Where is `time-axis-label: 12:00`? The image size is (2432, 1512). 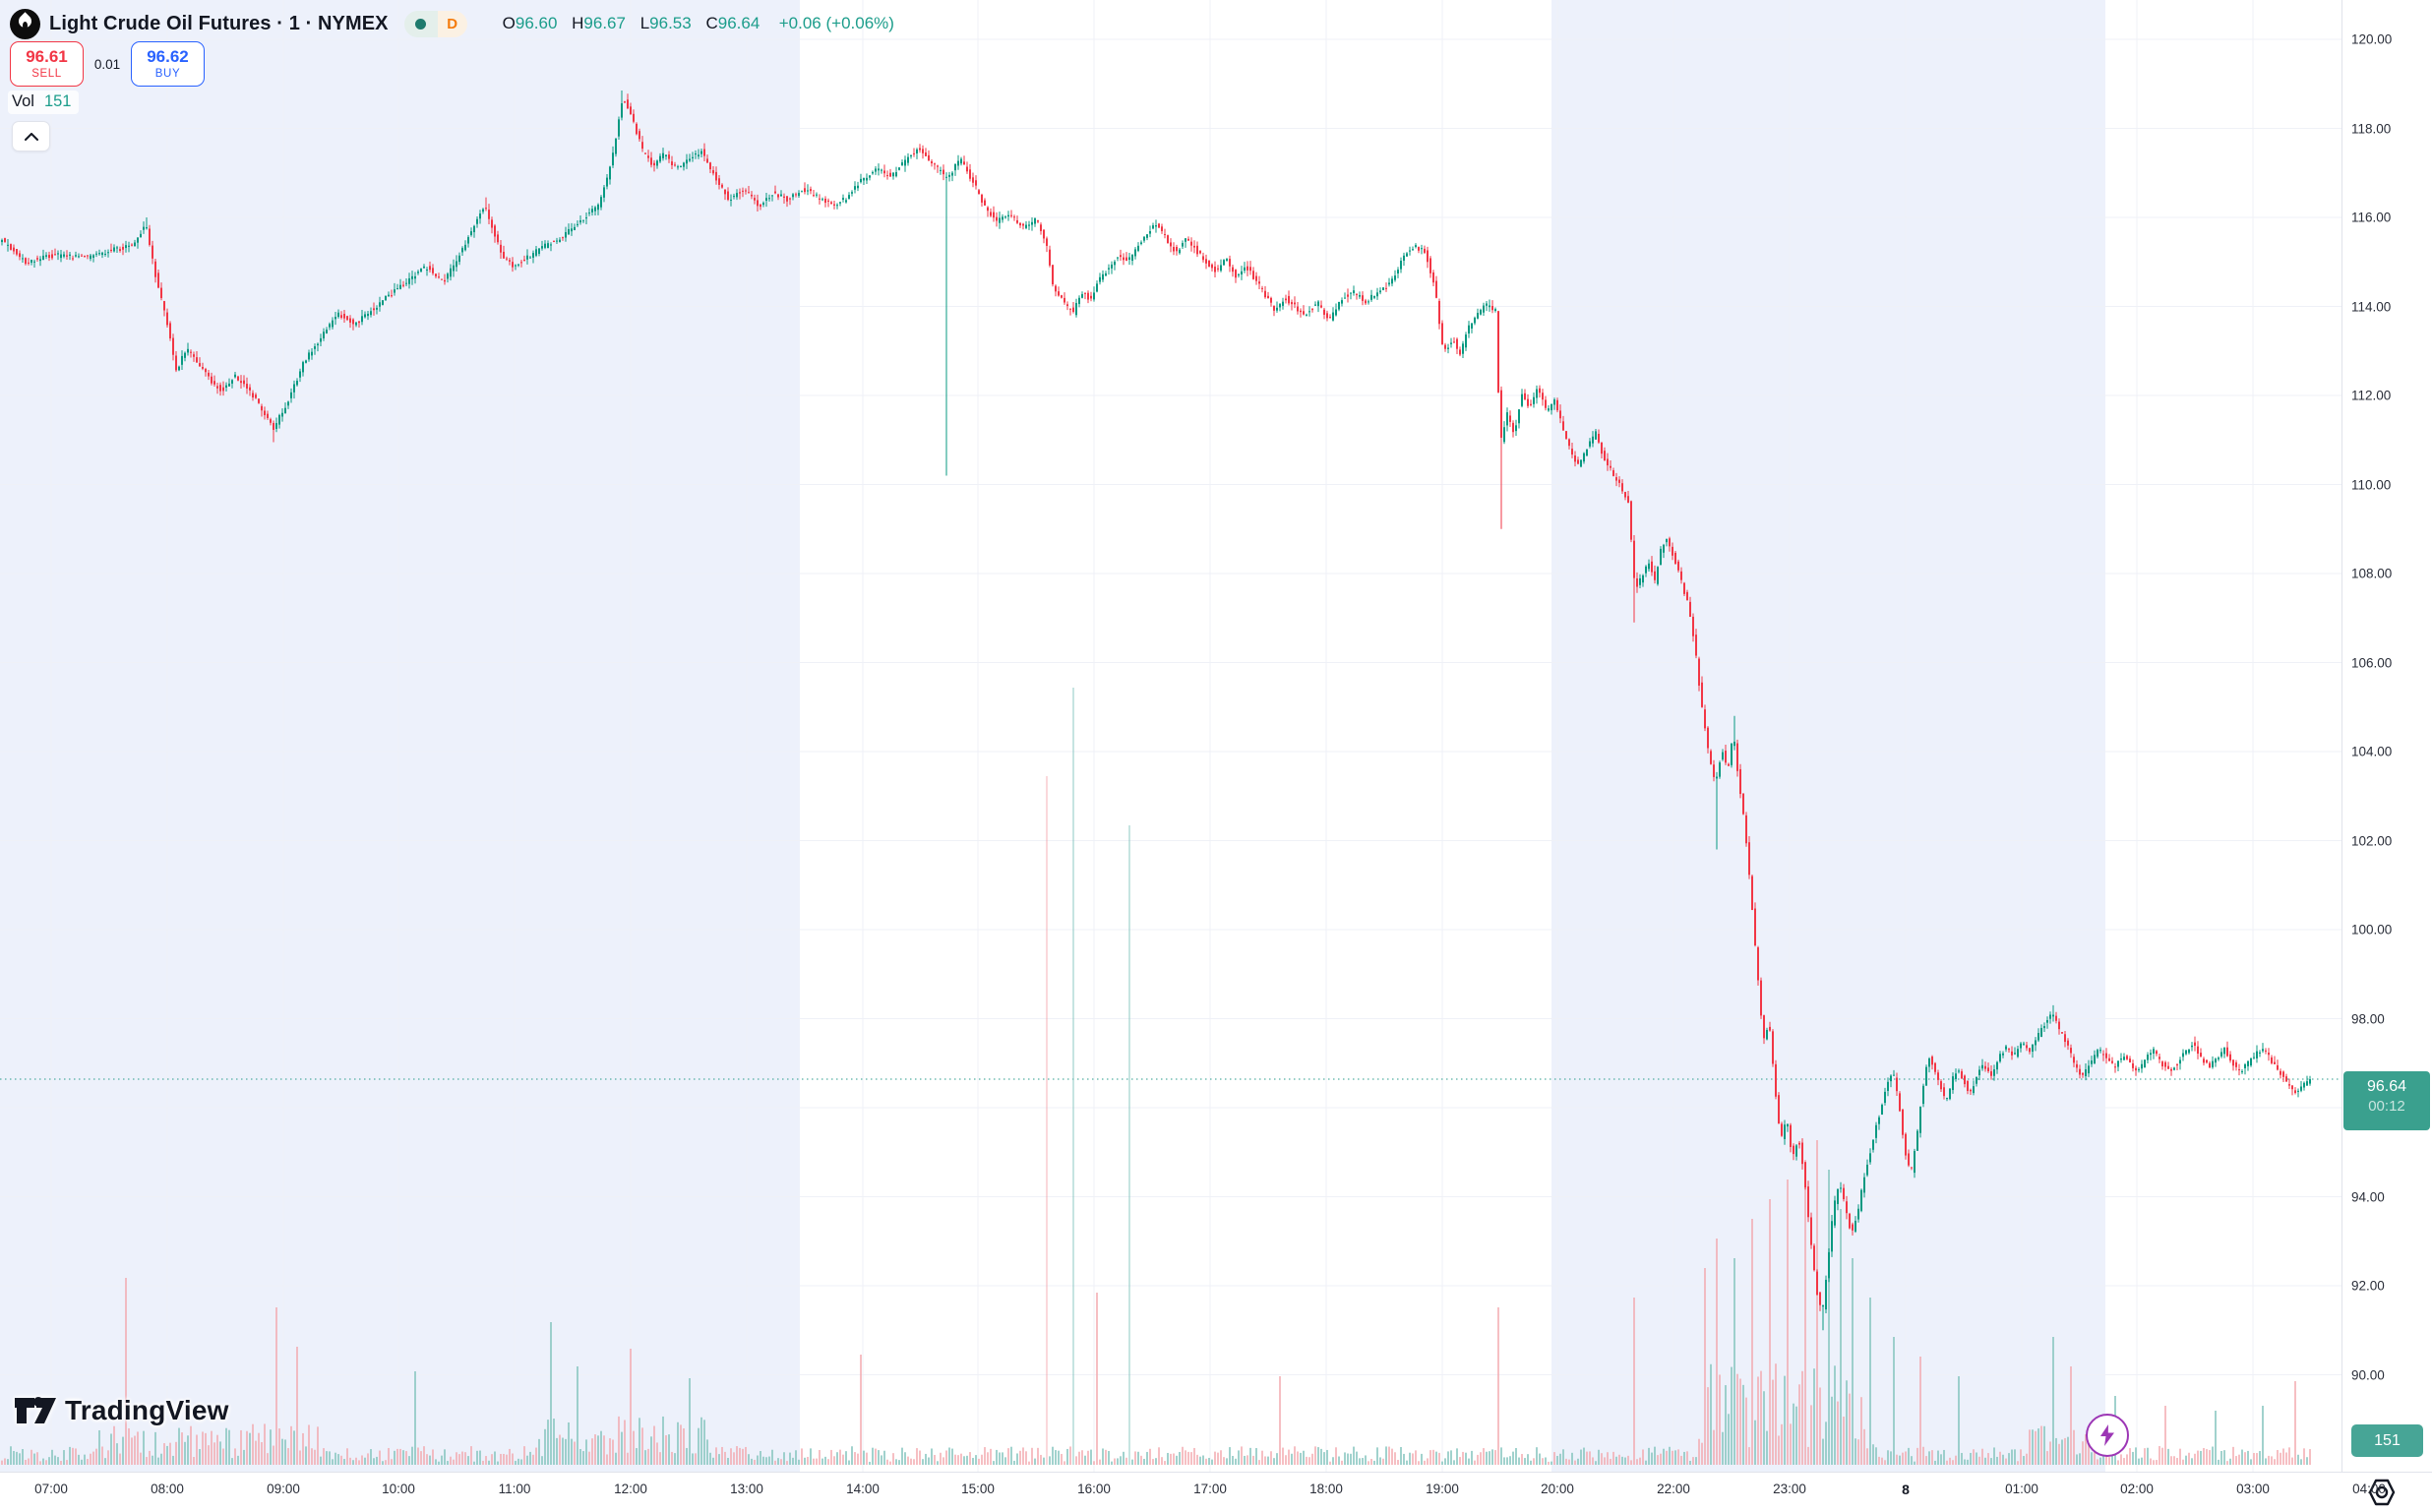
time-axis-label: 12:00 is located at coordinates (630, 1489).